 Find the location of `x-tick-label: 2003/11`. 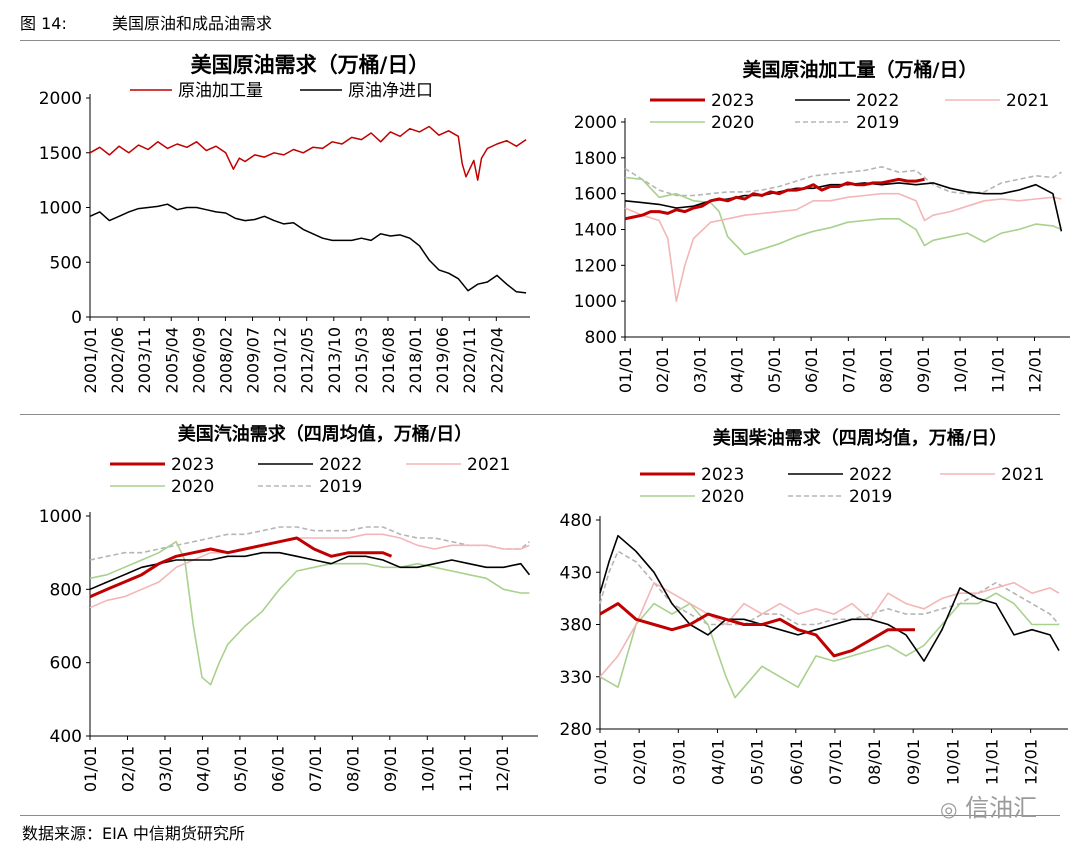

x-tick-label: 2003/11 is located at coordinates (144, 360).